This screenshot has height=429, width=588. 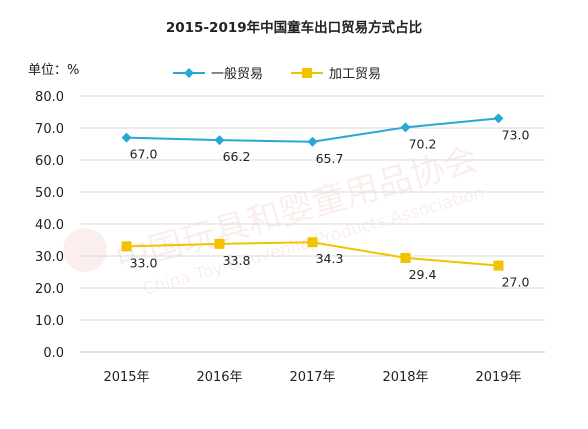 What do you see at coordinates (49, 321) in the screenshot?
I see `y-tick-label: 10.0` at bounding box center [49, 321].